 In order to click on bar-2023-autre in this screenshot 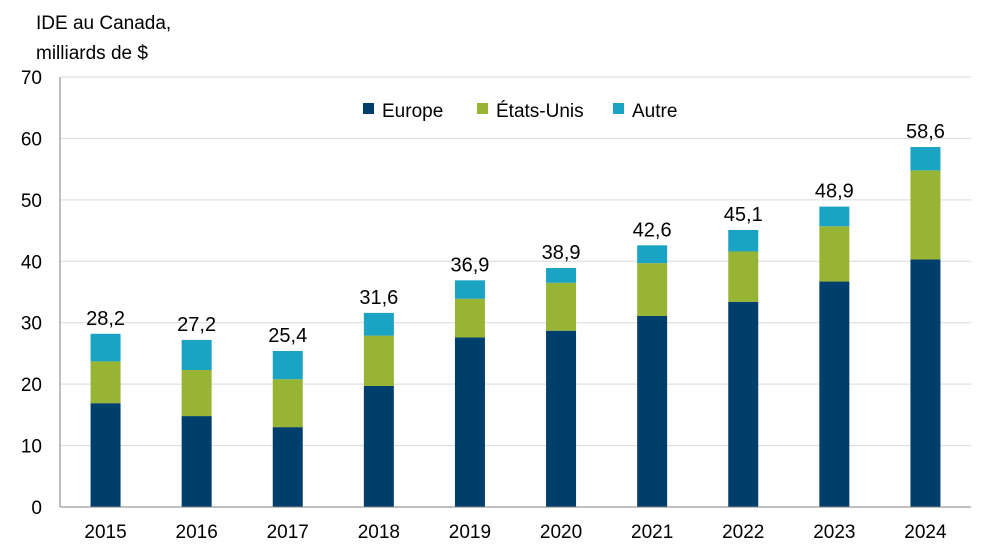, I will do `click(834, 216)`.